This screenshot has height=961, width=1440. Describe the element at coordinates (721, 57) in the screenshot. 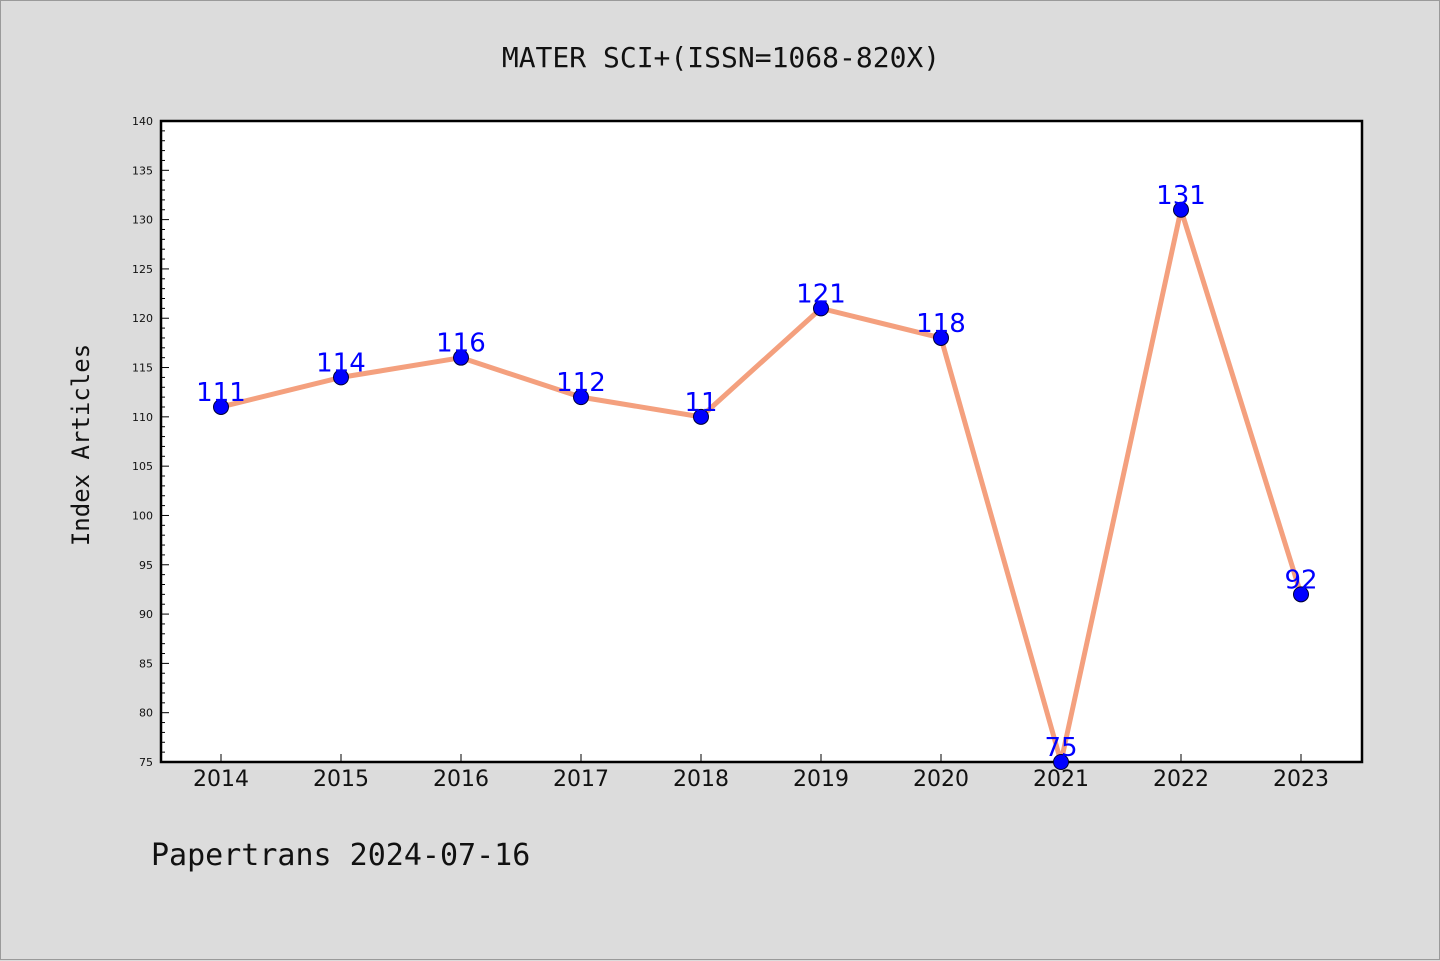

I see `chart-title: MATER SCI+(ISSN=1068-820X)` at that location.